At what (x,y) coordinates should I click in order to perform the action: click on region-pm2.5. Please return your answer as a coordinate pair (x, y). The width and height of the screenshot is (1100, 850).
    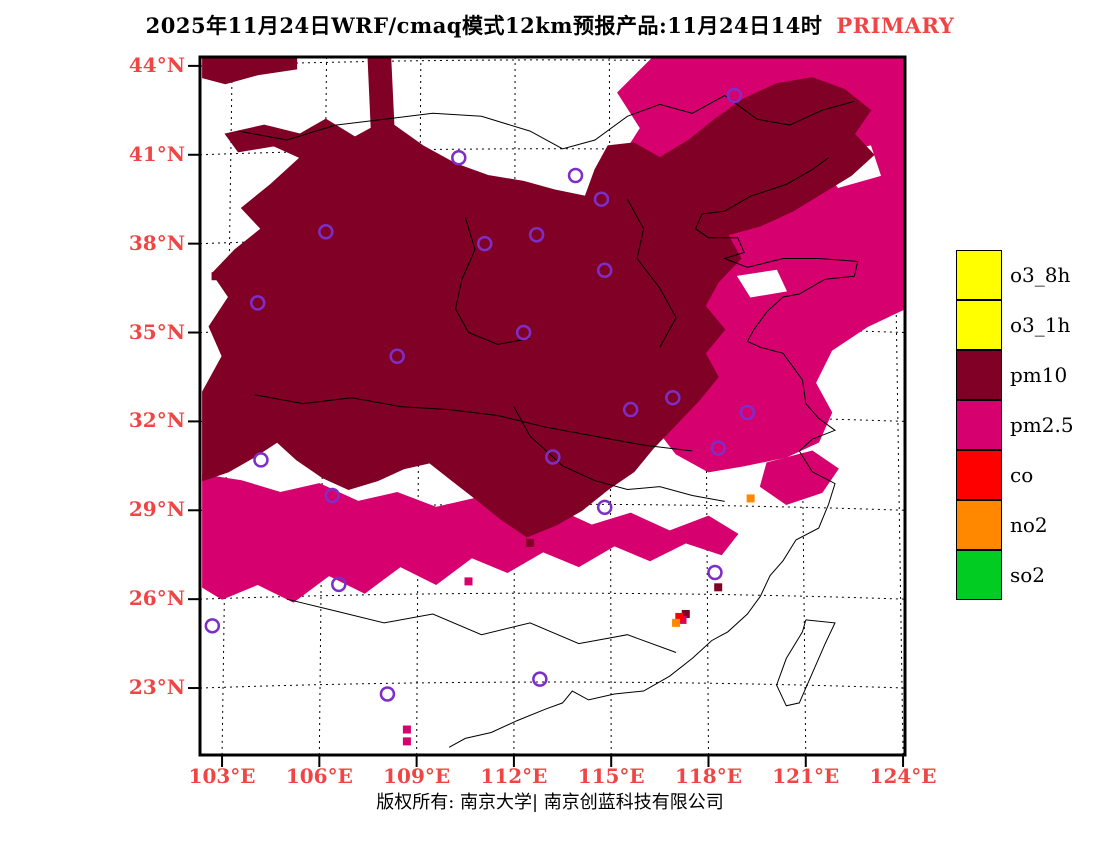
    Looking at the image, I should click on (799, 477).